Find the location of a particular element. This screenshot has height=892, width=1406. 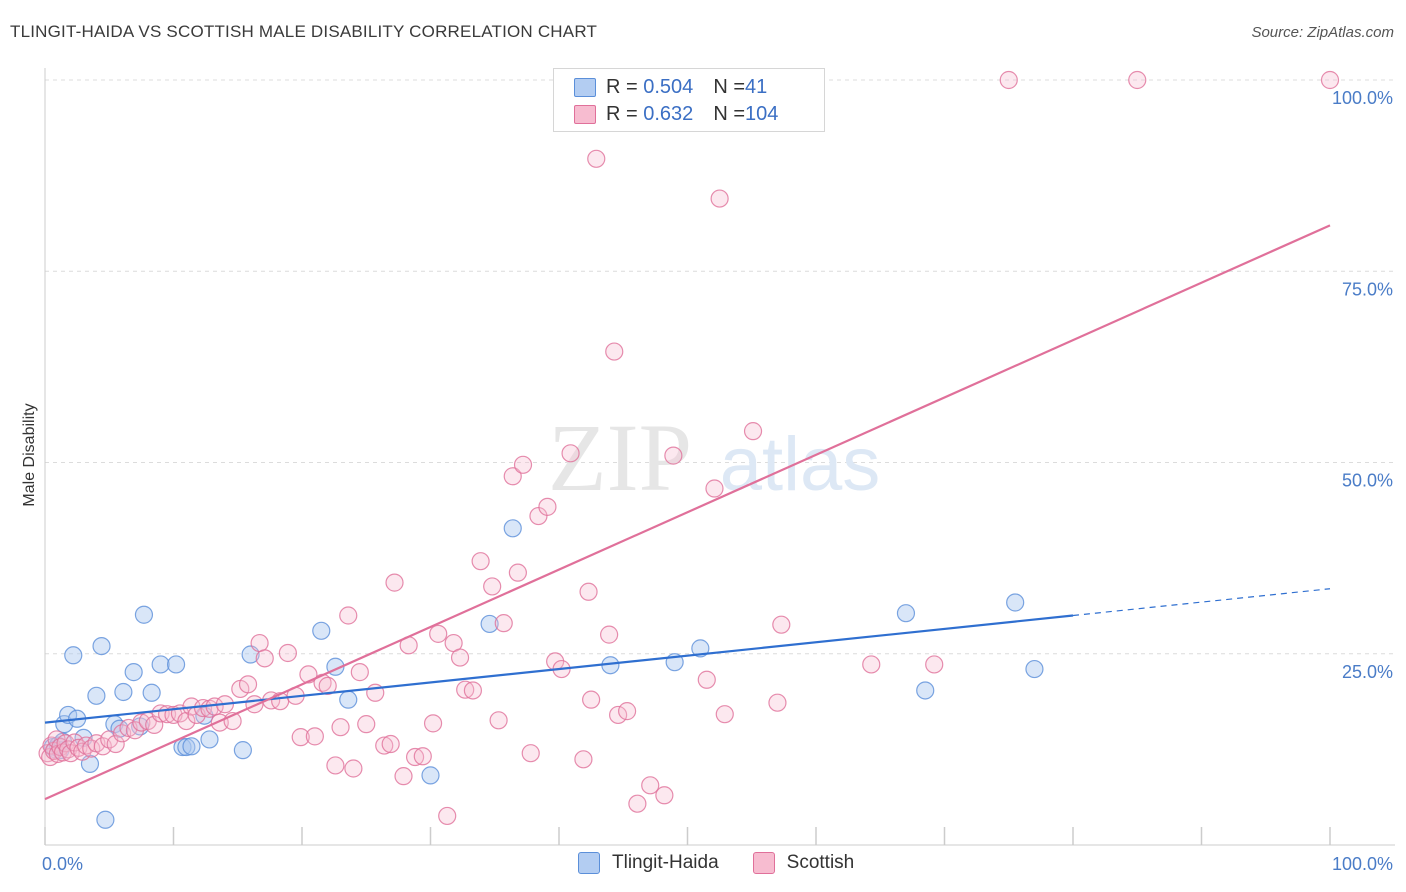

legend-label-scottish: Scottish is located at coordinates (820, 862).